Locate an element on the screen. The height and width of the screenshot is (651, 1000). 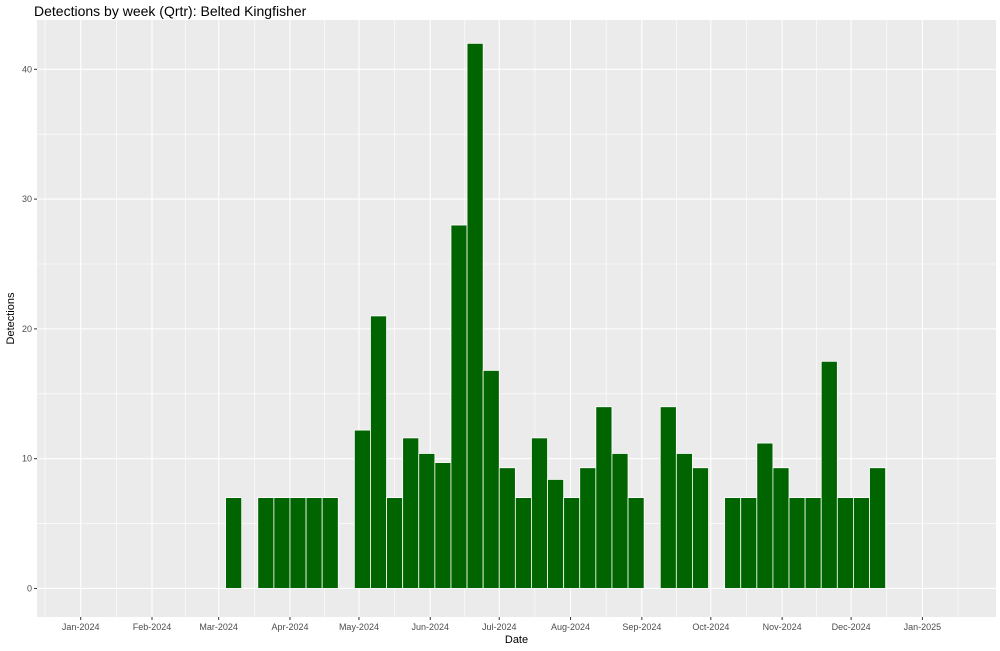
x-tick-label: Apr-2024 is located at coordinates (289, 627).